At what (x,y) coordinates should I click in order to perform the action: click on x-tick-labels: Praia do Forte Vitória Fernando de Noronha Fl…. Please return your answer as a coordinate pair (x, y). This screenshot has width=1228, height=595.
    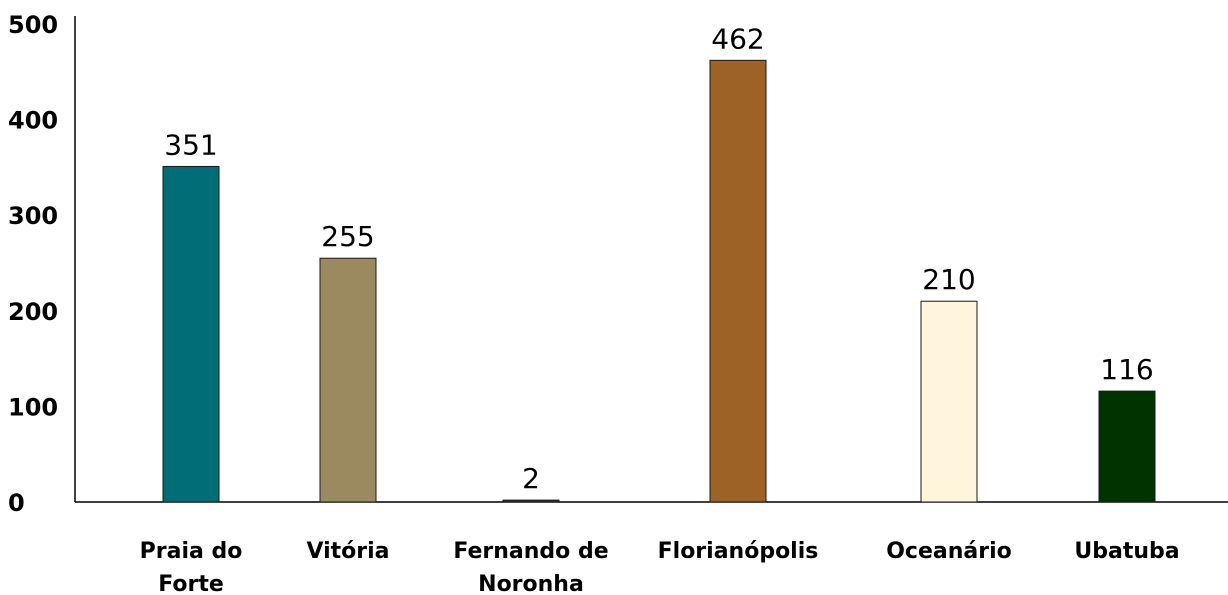
    Looking at the image, I should click on (660, 567).